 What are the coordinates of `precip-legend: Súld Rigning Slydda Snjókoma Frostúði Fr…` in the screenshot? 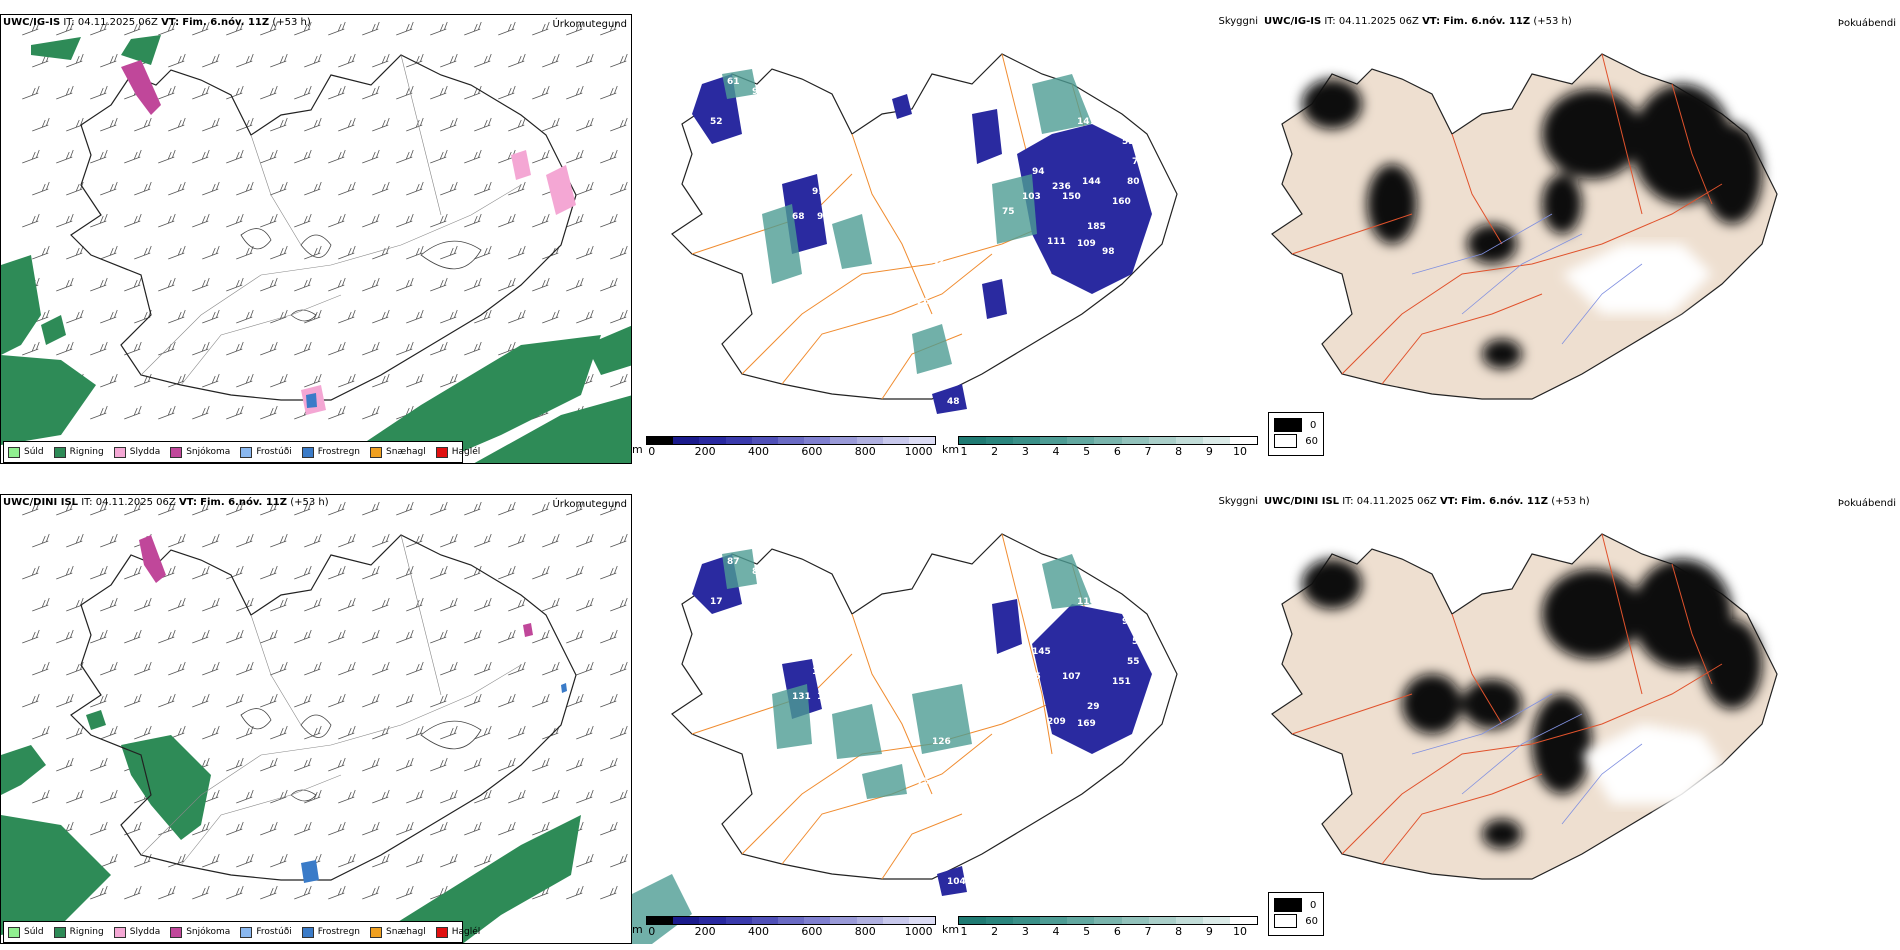 It's located at (241, 452).